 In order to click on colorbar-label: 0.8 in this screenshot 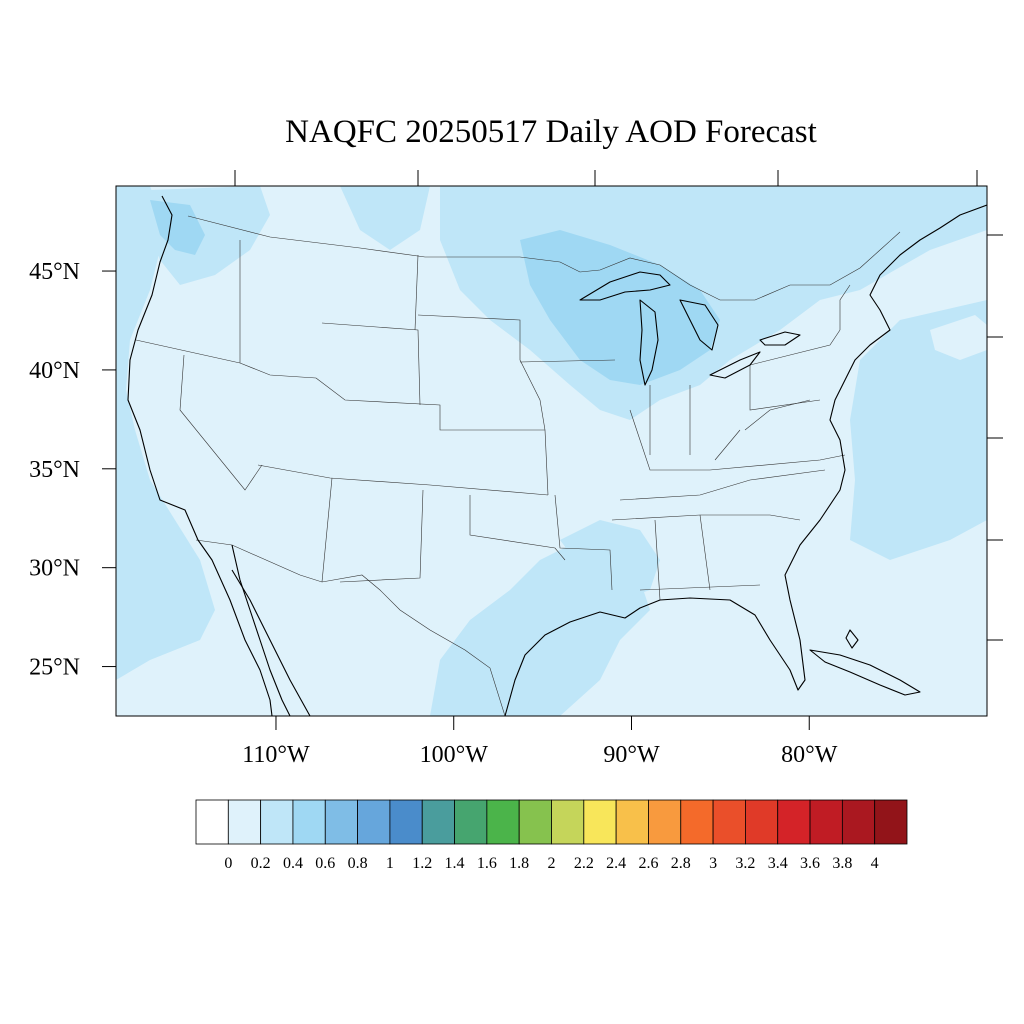, I will do `click(358, 863)`.